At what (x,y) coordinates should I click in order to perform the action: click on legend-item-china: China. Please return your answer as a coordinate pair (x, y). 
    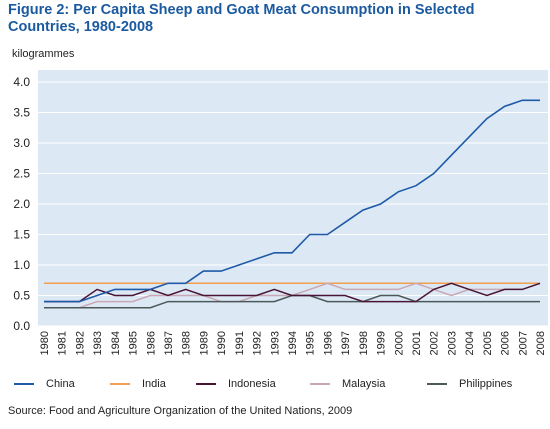
    Looking at the image, I should click on (44, 384).